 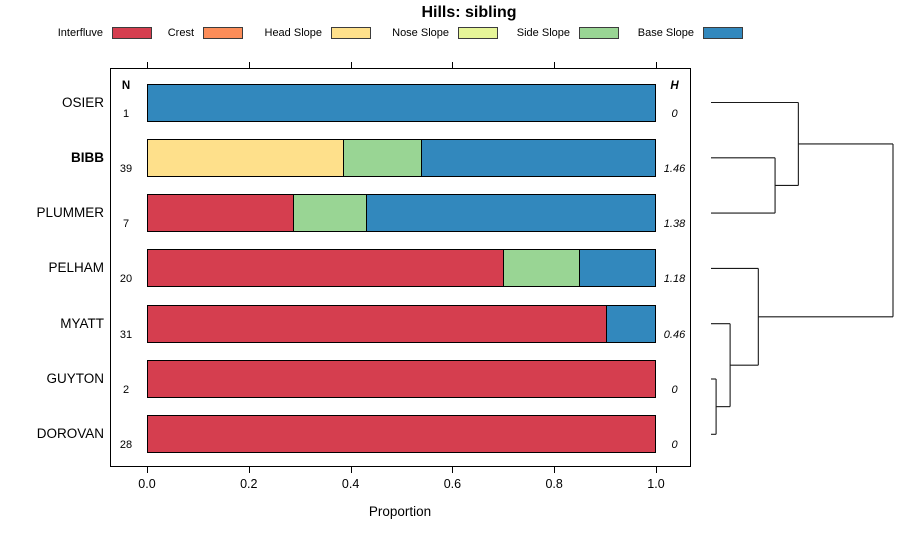 What do you see at coordinates (70, 213) in the screenshot?
I see `row-label-plummer: PLUMMER` at bounding box center [70, 213].